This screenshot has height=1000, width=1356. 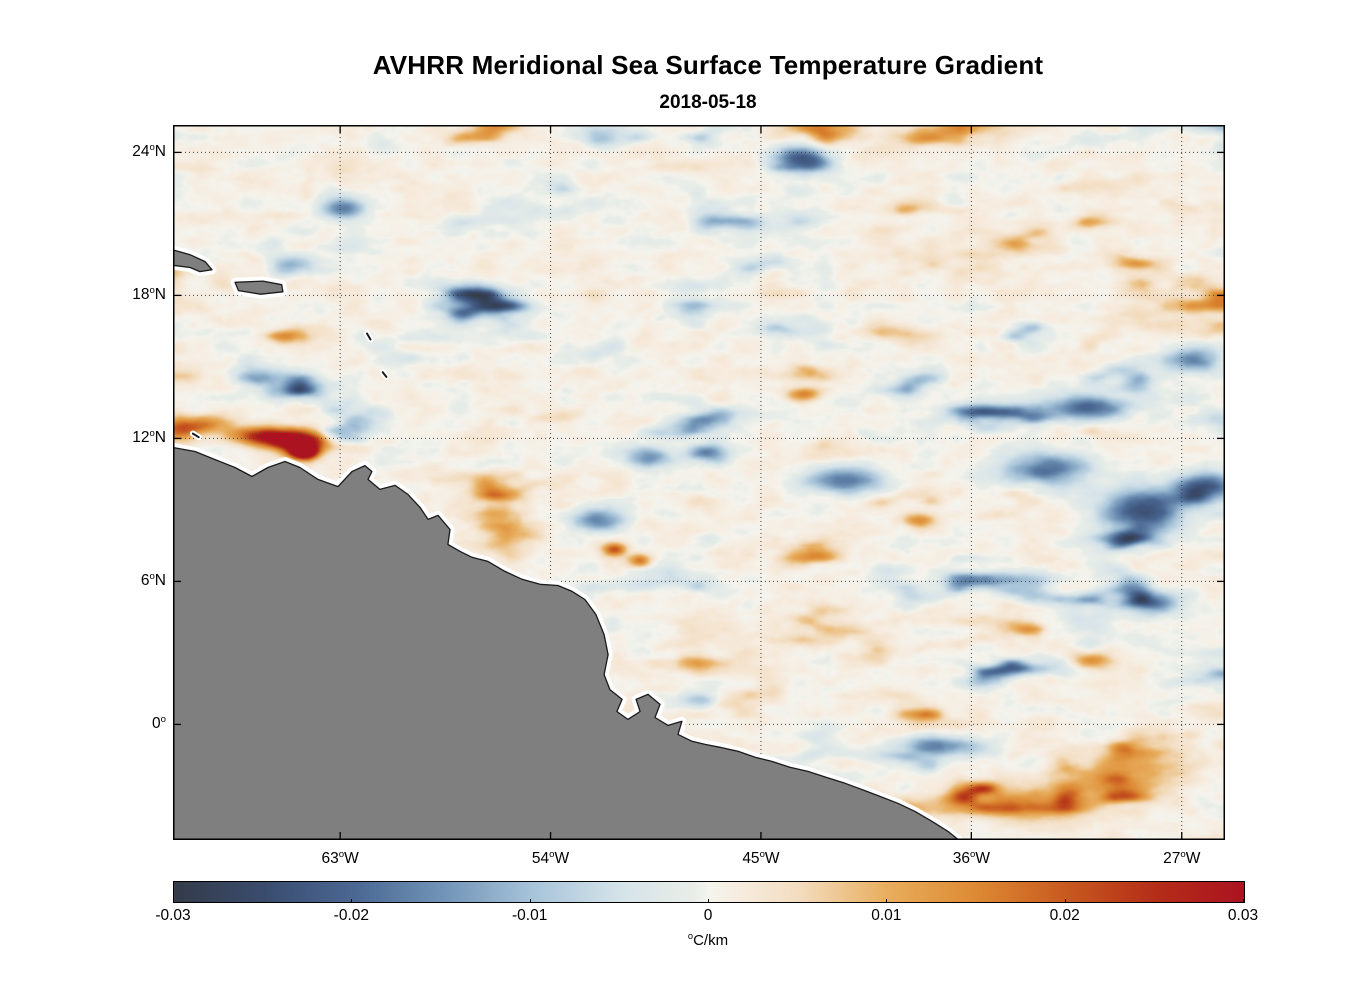 What do you see at coordinates (340, 858) in the screenshot?
I see `x-tick-label: 63oW` at bounding box center [340, 858].